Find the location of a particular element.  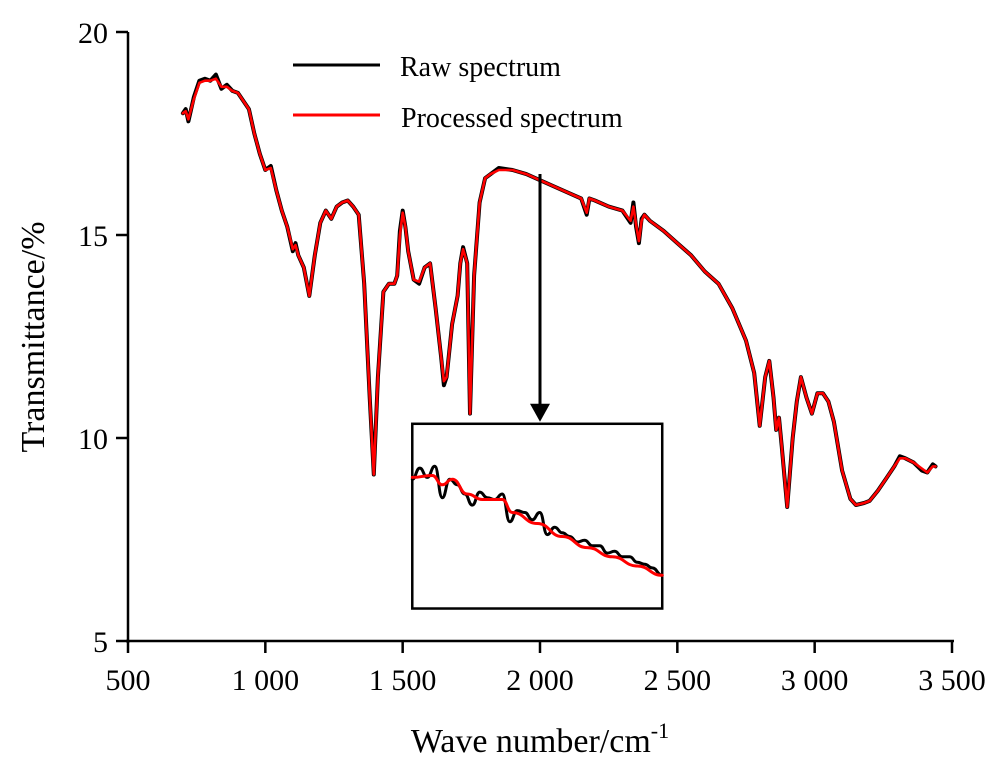

x-axis-title-main: Wave number/cm is located at coordinates (531, 741).